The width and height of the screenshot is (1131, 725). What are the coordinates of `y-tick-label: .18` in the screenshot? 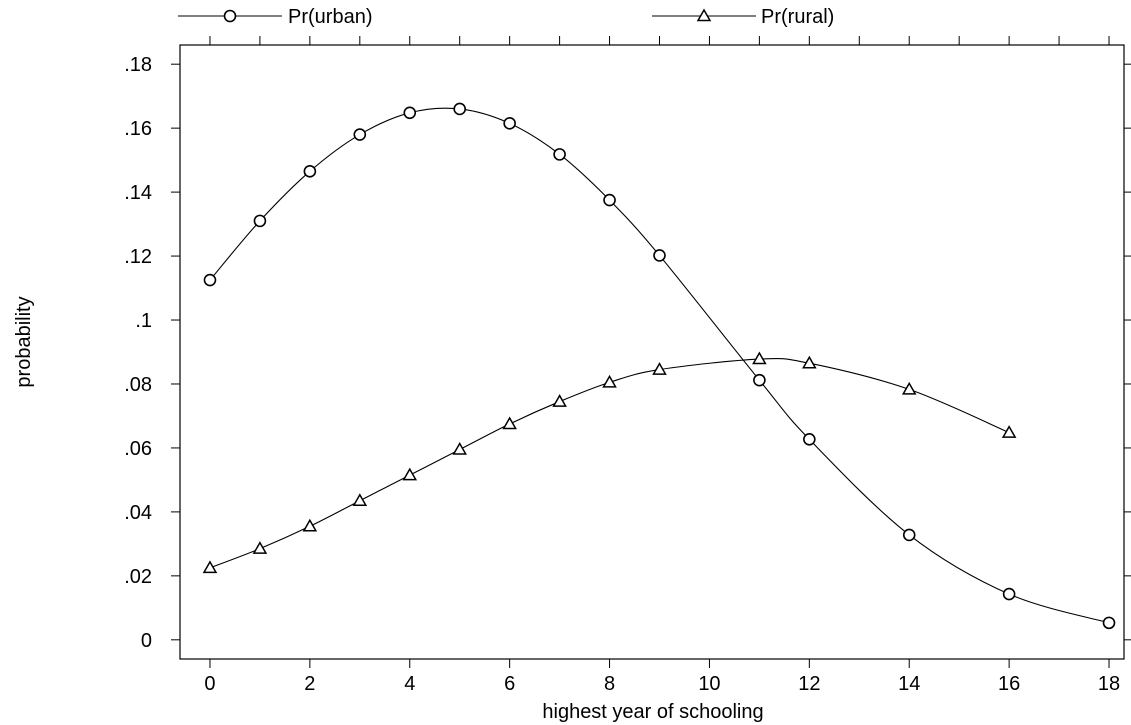 It's located at (138, 65).